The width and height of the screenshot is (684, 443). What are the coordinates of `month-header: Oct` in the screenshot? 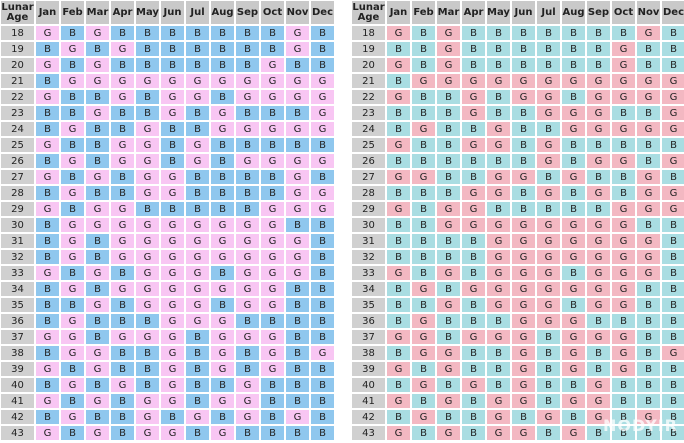 It's located at (272, 12).